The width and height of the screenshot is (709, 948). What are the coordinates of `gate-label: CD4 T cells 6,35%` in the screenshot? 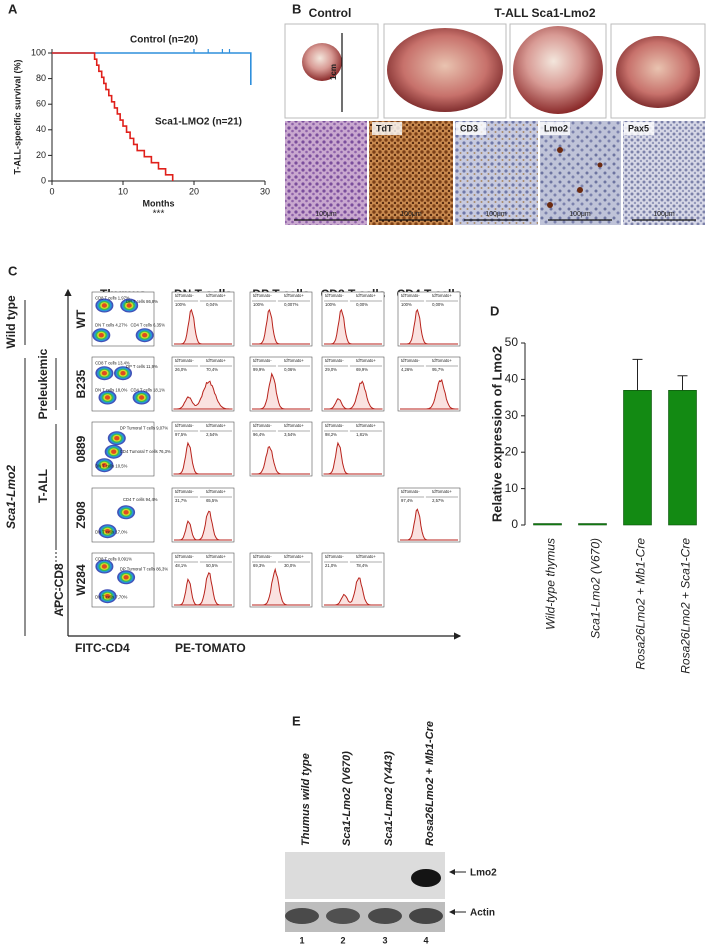 It's located at (147, 325).